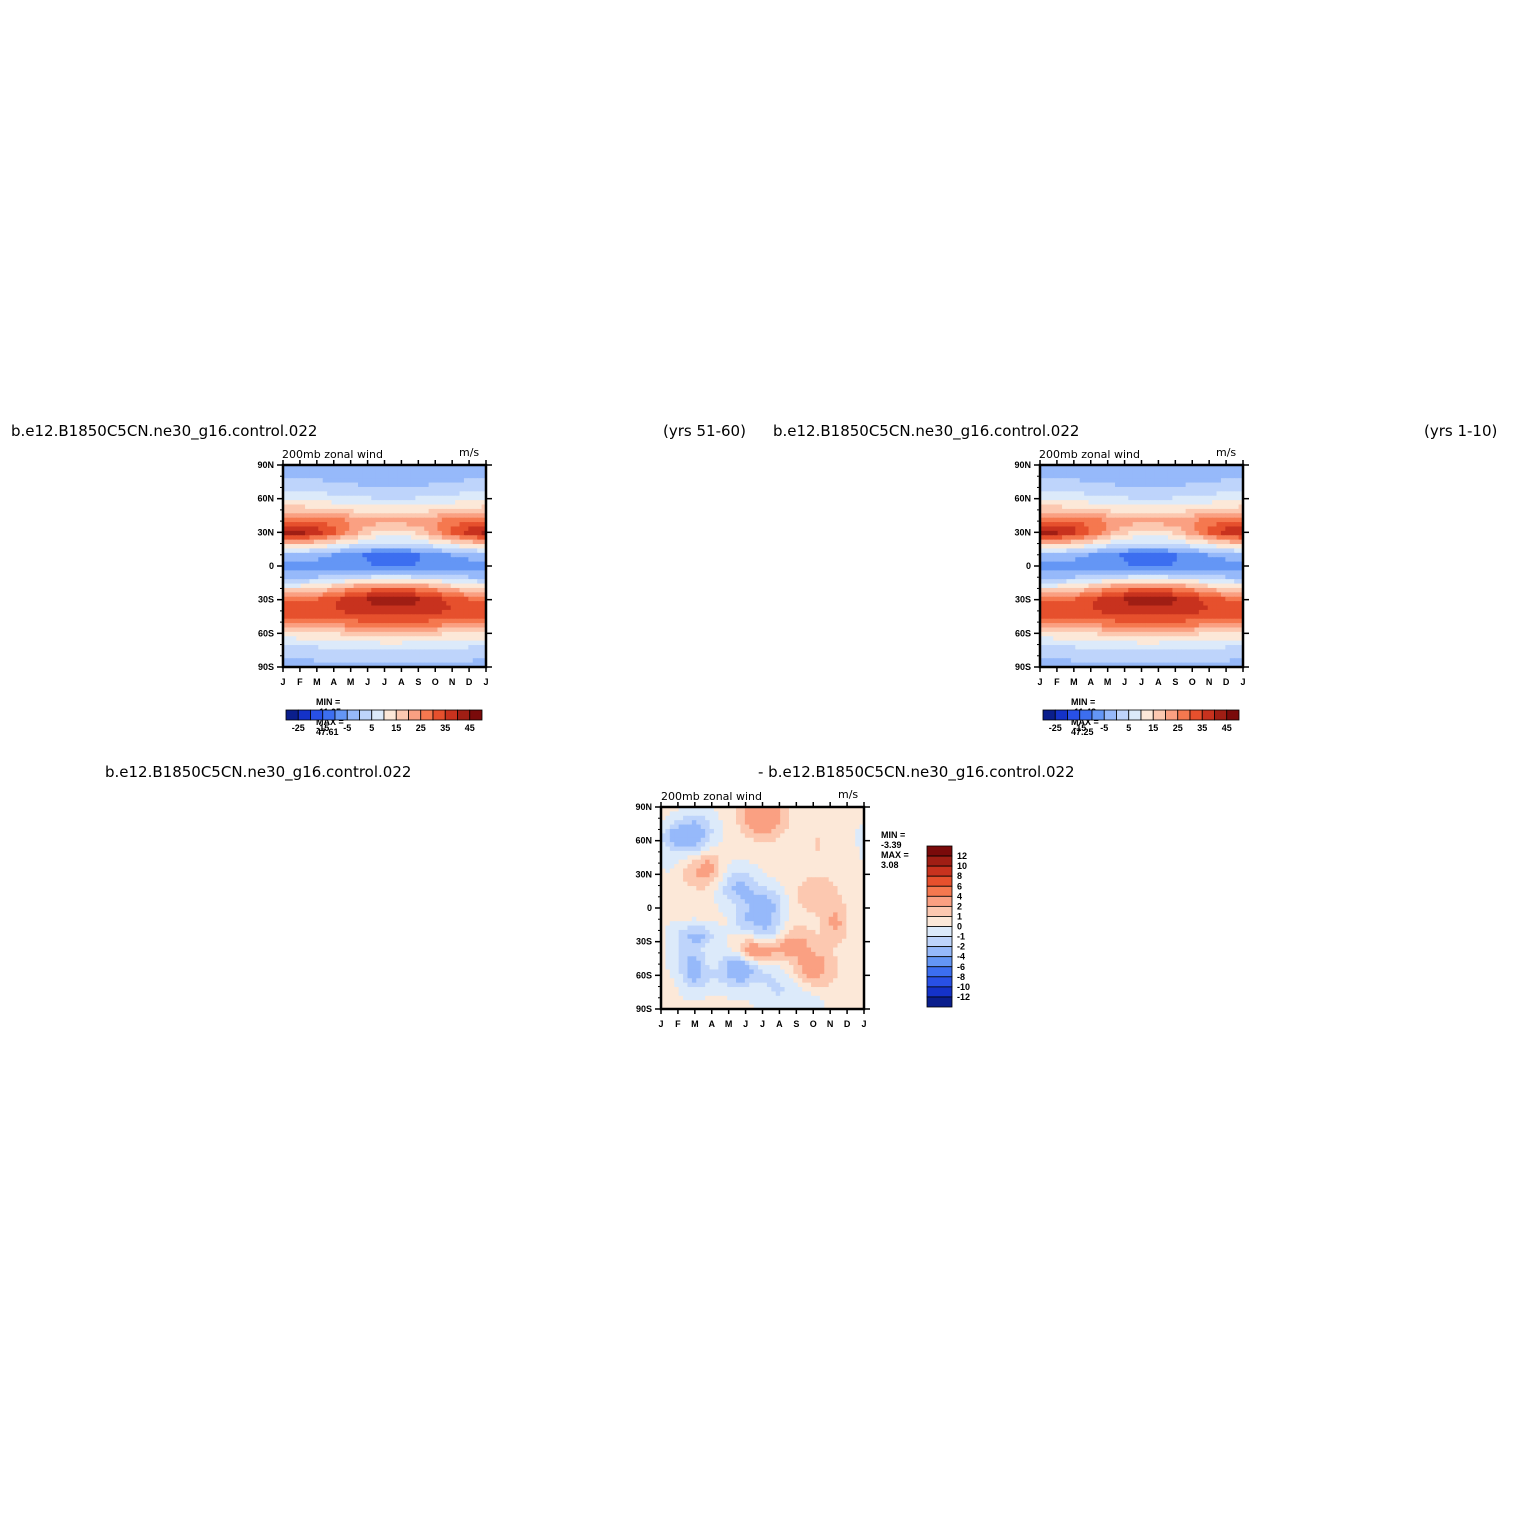  I want to click on colorbar-swatch, so click(1086, 715).